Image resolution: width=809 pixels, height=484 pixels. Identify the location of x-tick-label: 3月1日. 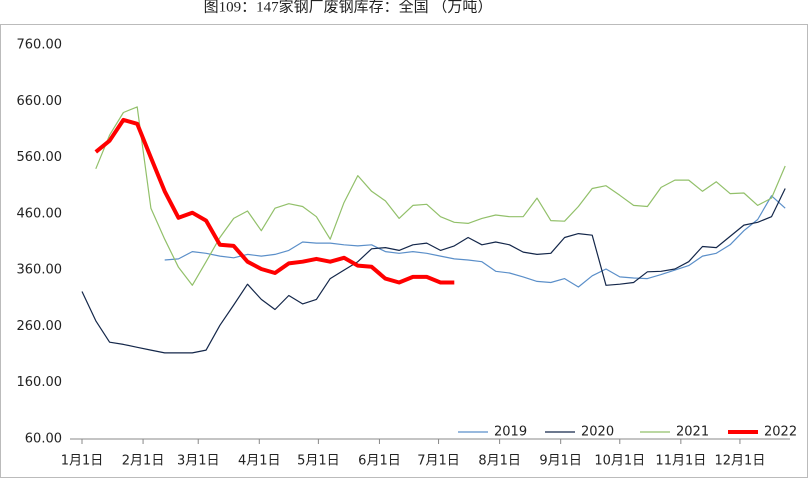
(198, 461).